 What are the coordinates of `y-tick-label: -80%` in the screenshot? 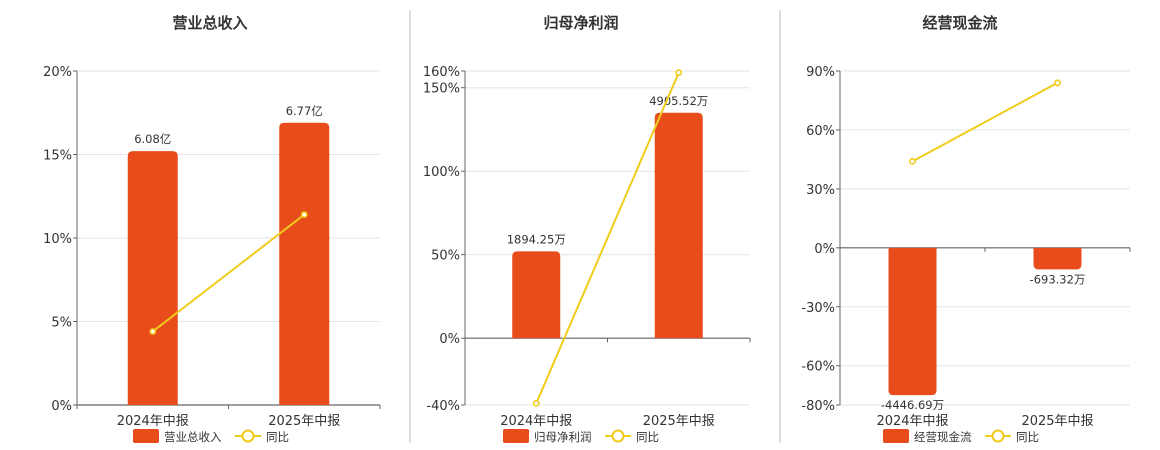 It's located at (818, 406).